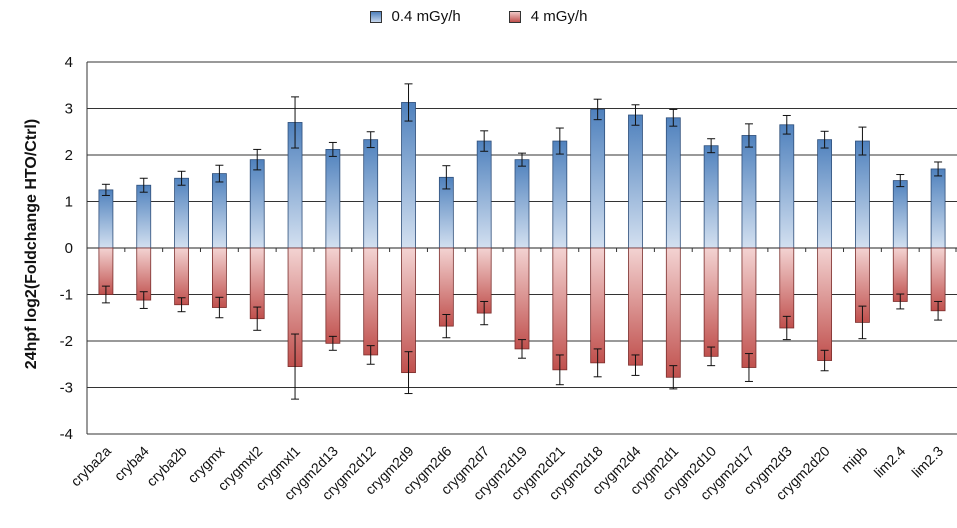  Describe the element at coordinates (711, 302) in the screenshot. I see `bar-high-dose-crygm2d10` at that location.